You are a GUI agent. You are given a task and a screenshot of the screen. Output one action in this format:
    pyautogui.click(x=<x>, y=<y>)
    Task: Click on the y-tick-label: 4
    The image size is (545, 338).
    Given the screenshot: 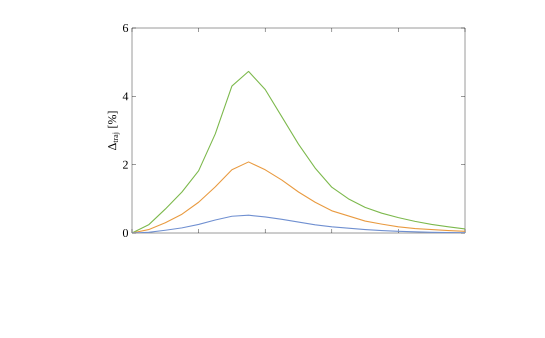 What is the action you would take?
    pyautogui.click(x=125, y=96)
    